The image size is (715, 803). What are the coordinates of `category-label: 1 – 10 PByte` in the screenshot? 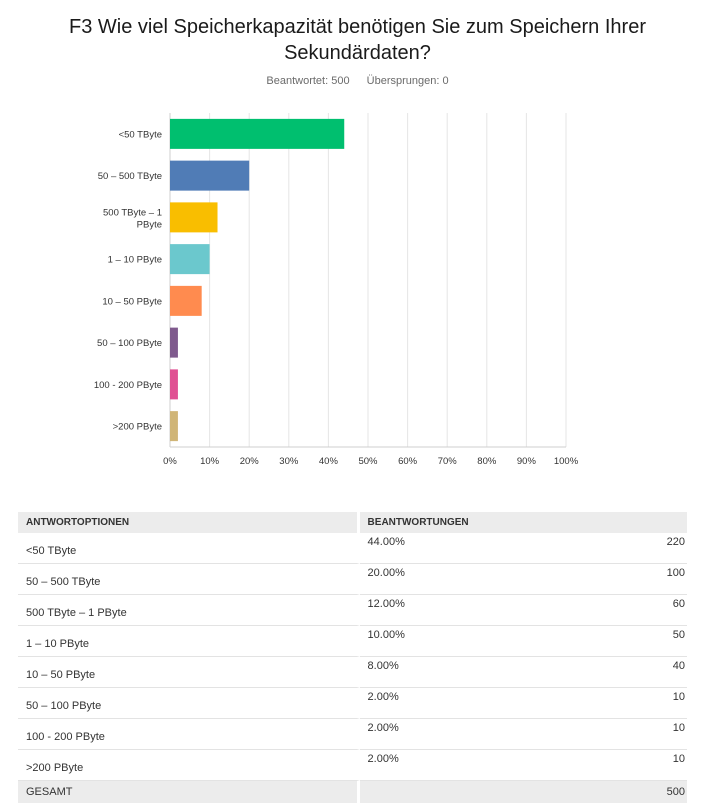 It's located at (135, 260).